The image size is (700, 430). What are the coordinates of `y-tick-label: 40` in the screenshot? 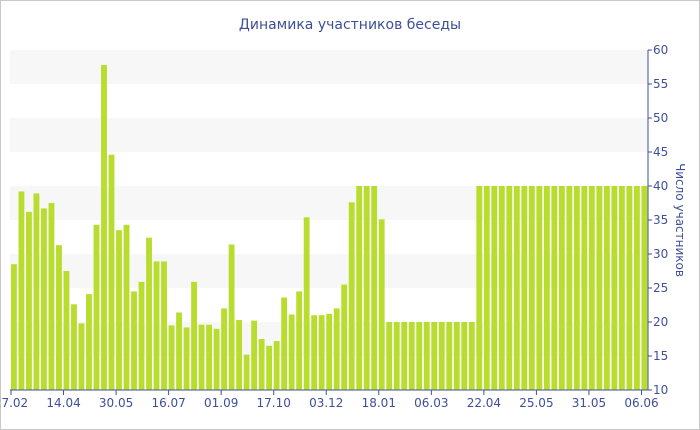 It's located at (660, 186).